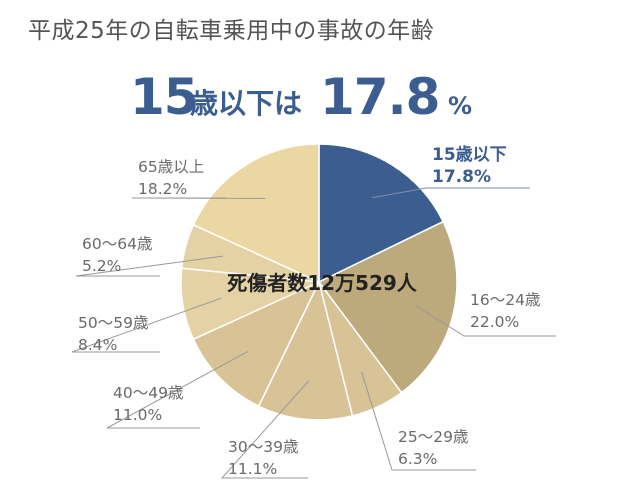  I want to click on headline-unit: %, so click(460, 106).